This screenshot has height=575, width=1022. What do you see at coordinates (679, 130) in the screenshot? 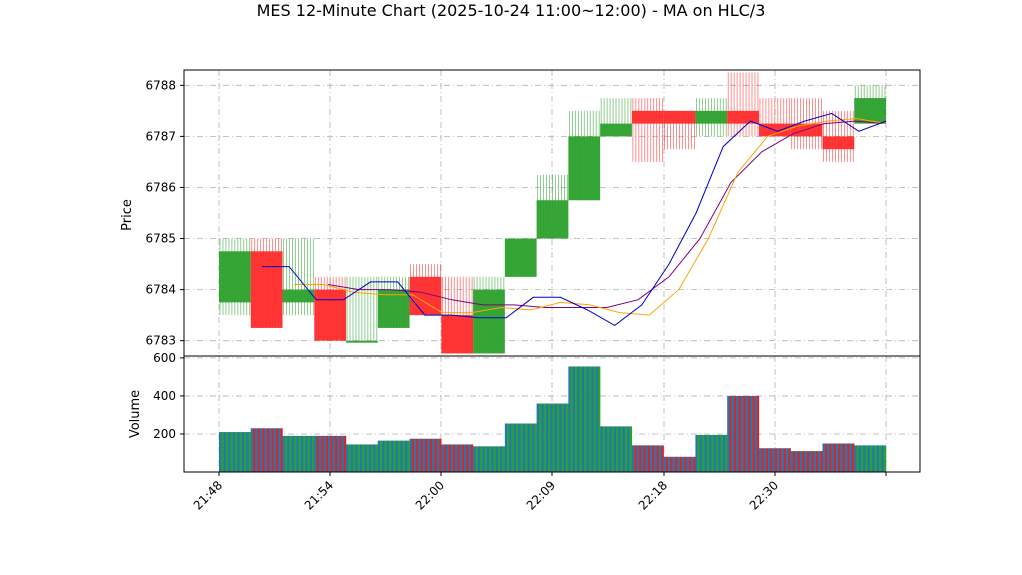
I see `down-candle` at bounding box center [679, 130].